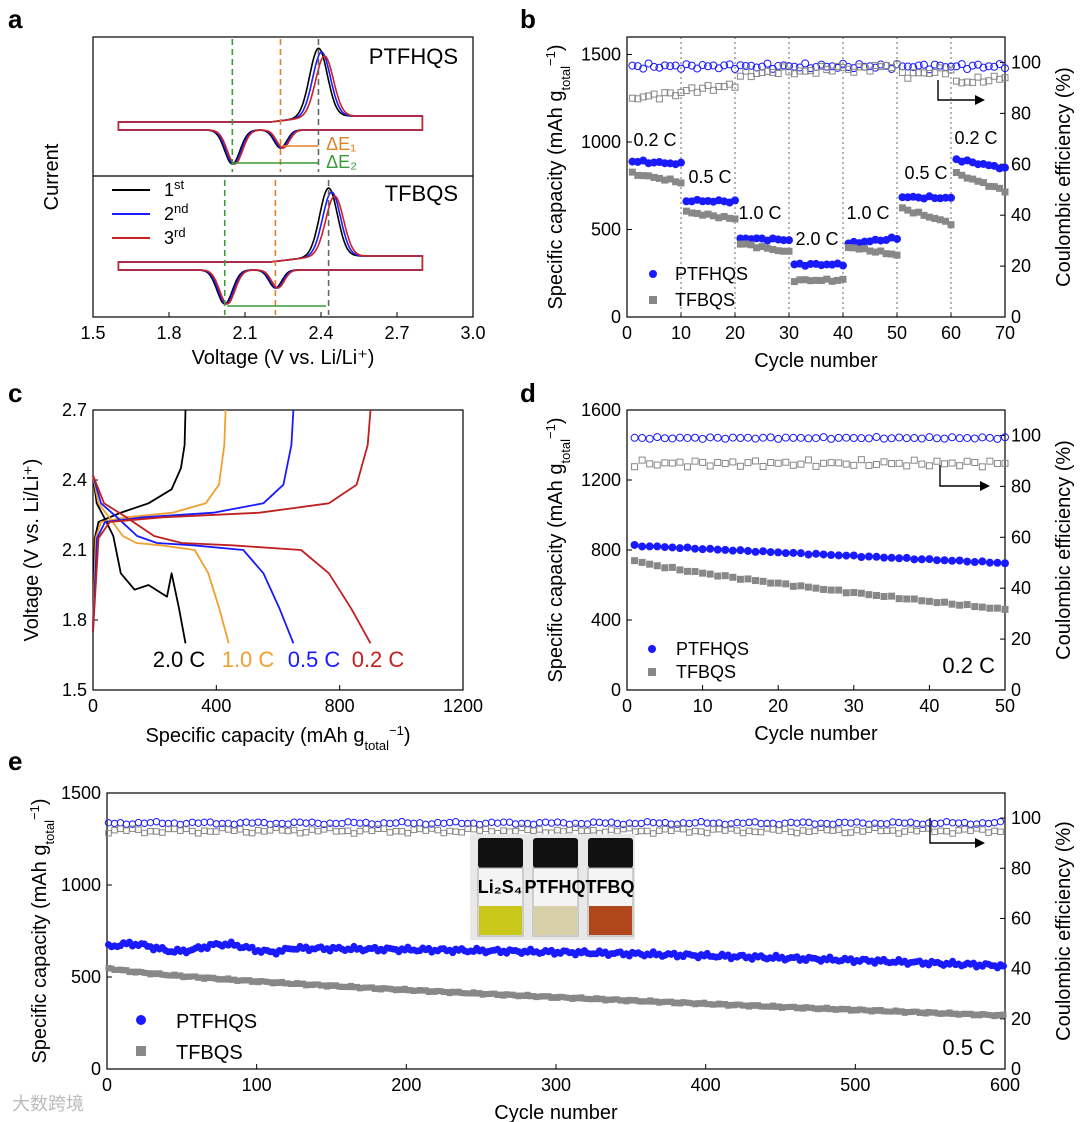 The image size is (1080, 1122). Describe the element at coordinates (980, 843) in the screenshot. I see `ce-axis-arrowhead` at that location.